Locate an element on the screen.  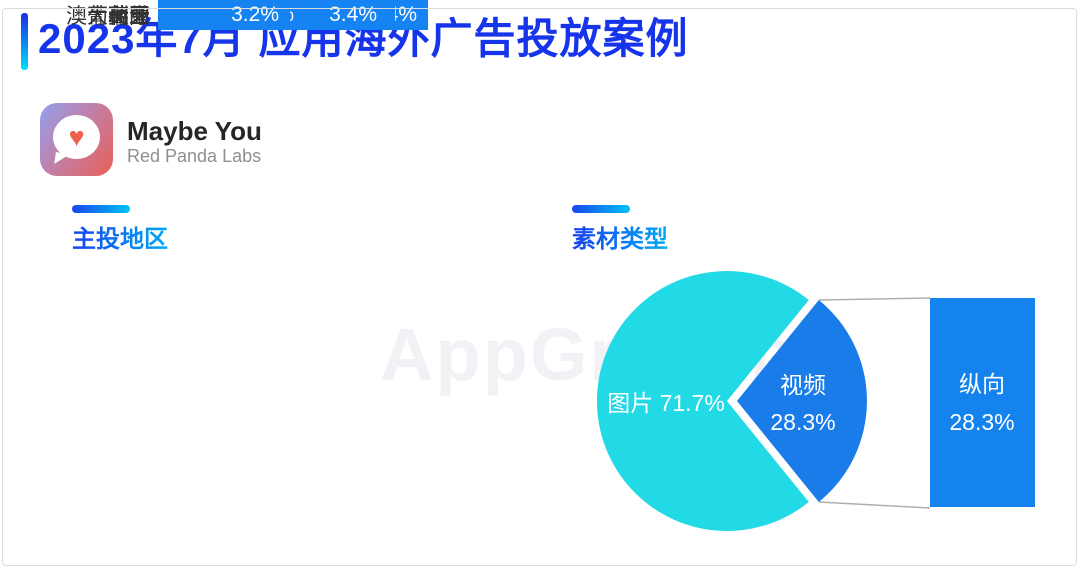
bar-category-label: 澳大利亚 is located at coordinates (108, 16).